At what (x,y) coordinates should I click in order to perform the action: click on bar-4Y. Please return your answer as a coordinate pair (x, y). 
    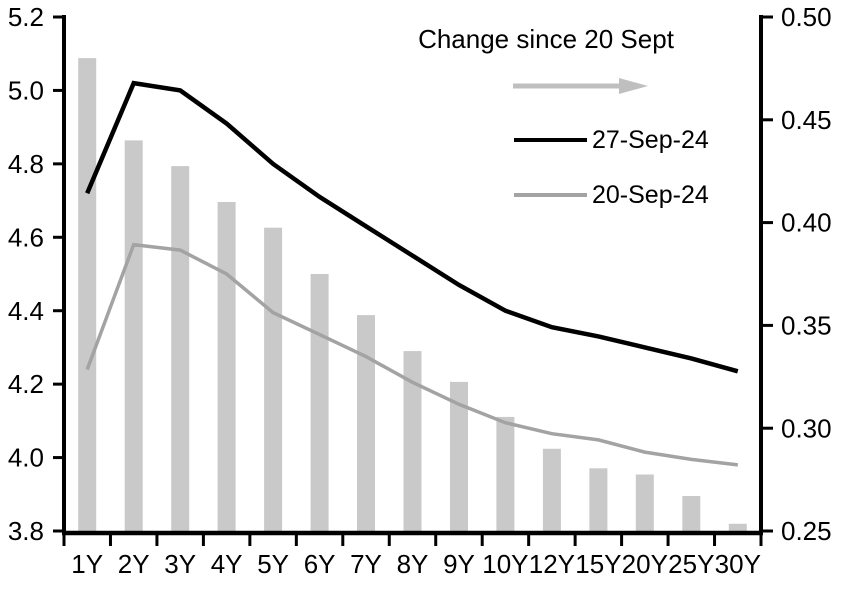
    Looking at the image, I should click on (226, 367).